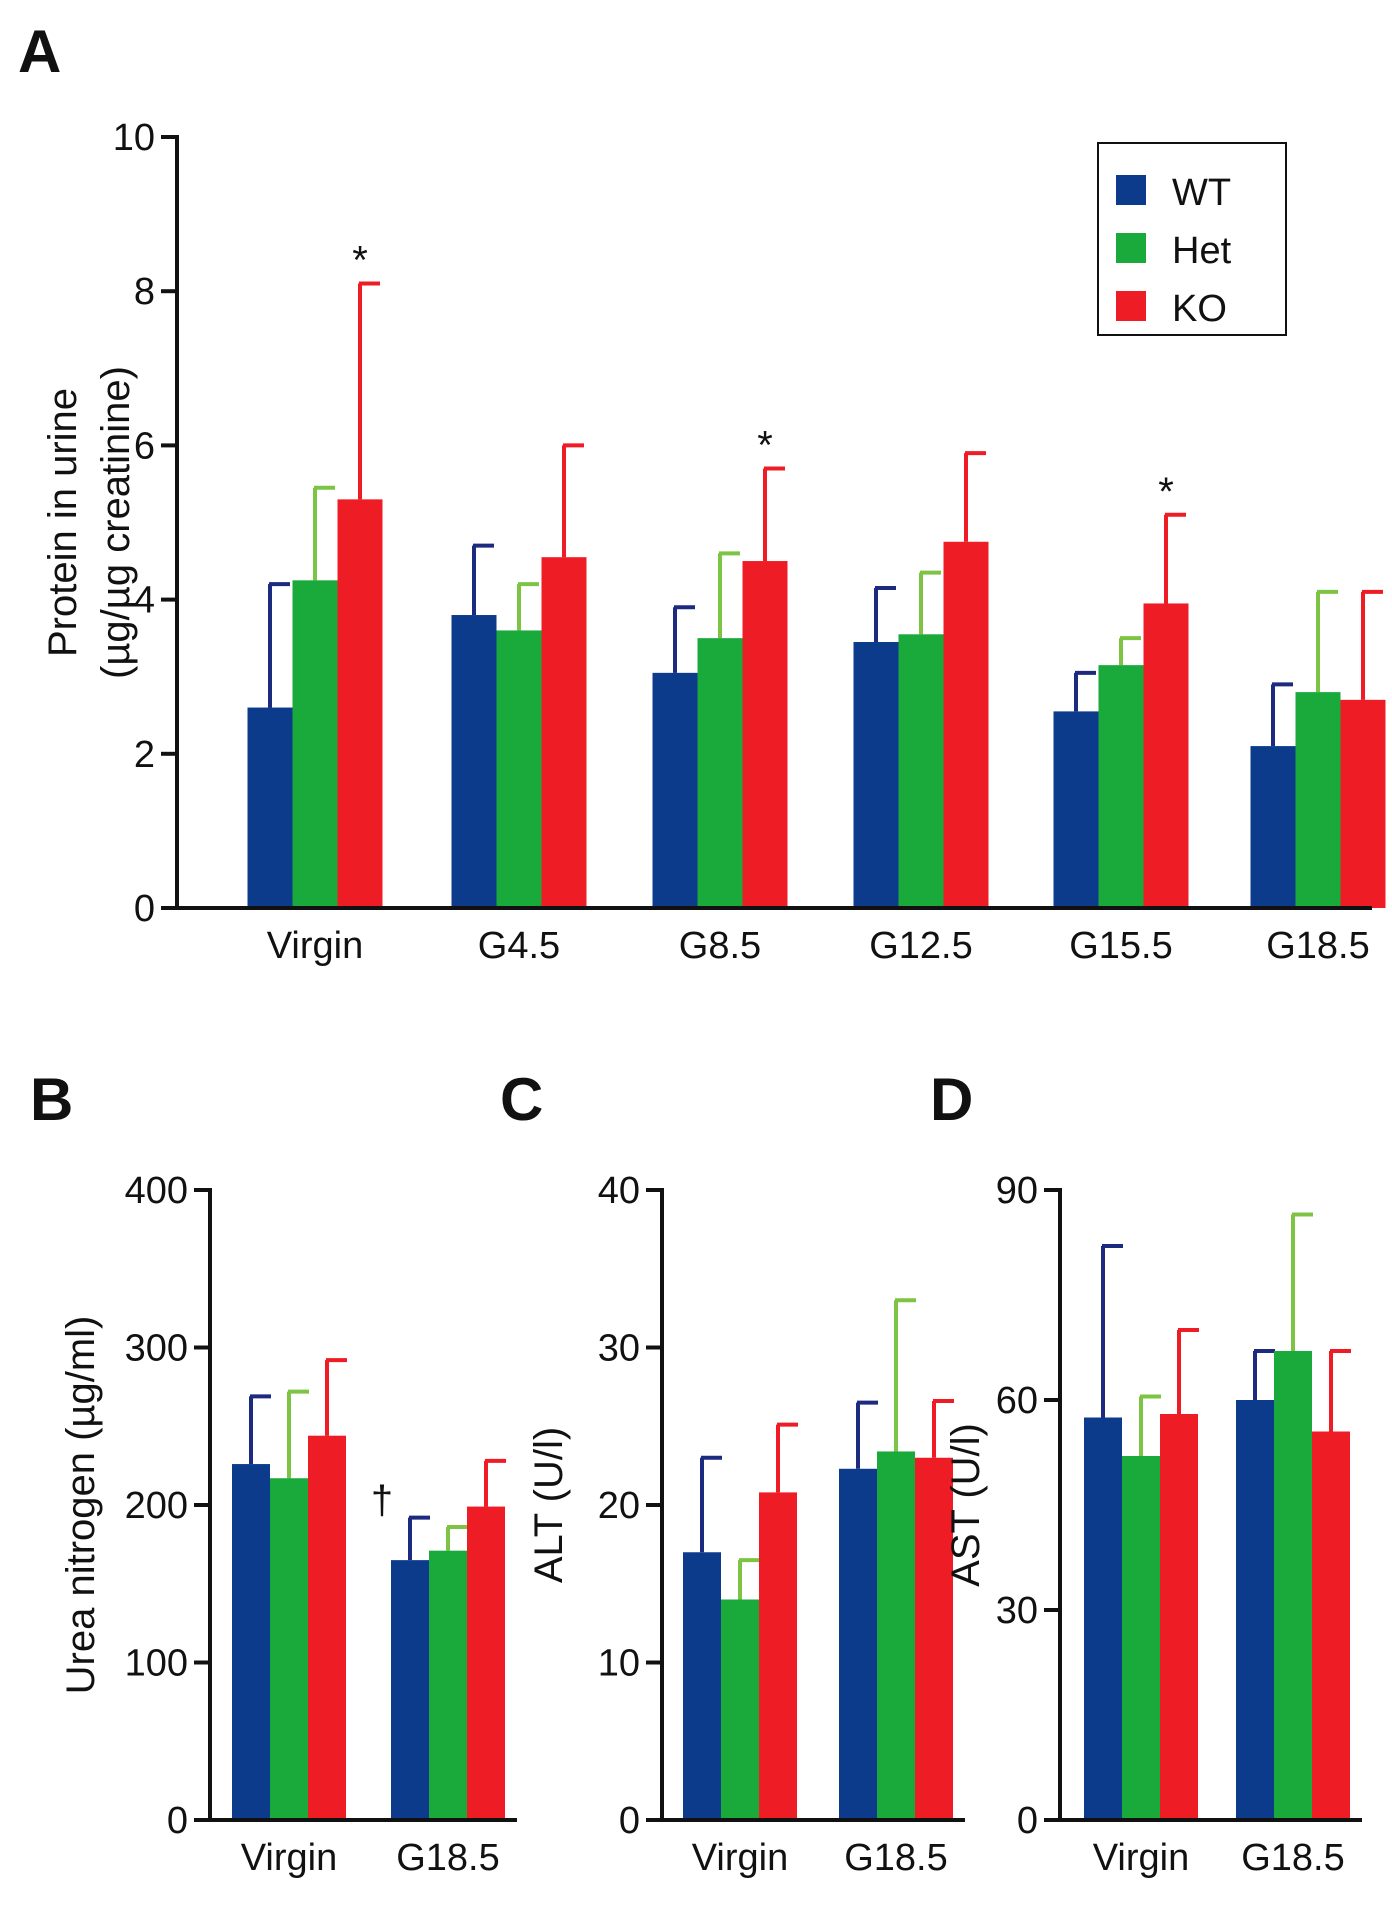 The width and height of the screenshot is (1392, 1922). Describe the element at coordinates (1293, 1858) in the screenshot. I see `panel-d-category-label: G18.5` at that location.